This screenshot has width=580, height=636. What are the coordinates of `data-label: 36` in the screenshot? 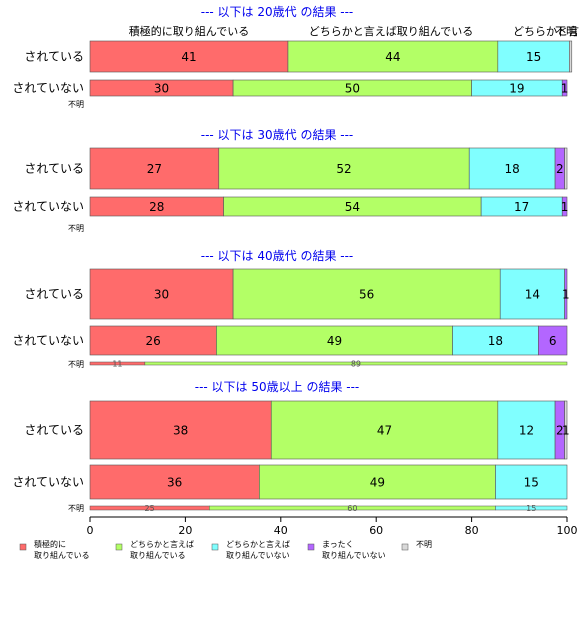 It's located at (174, 483).